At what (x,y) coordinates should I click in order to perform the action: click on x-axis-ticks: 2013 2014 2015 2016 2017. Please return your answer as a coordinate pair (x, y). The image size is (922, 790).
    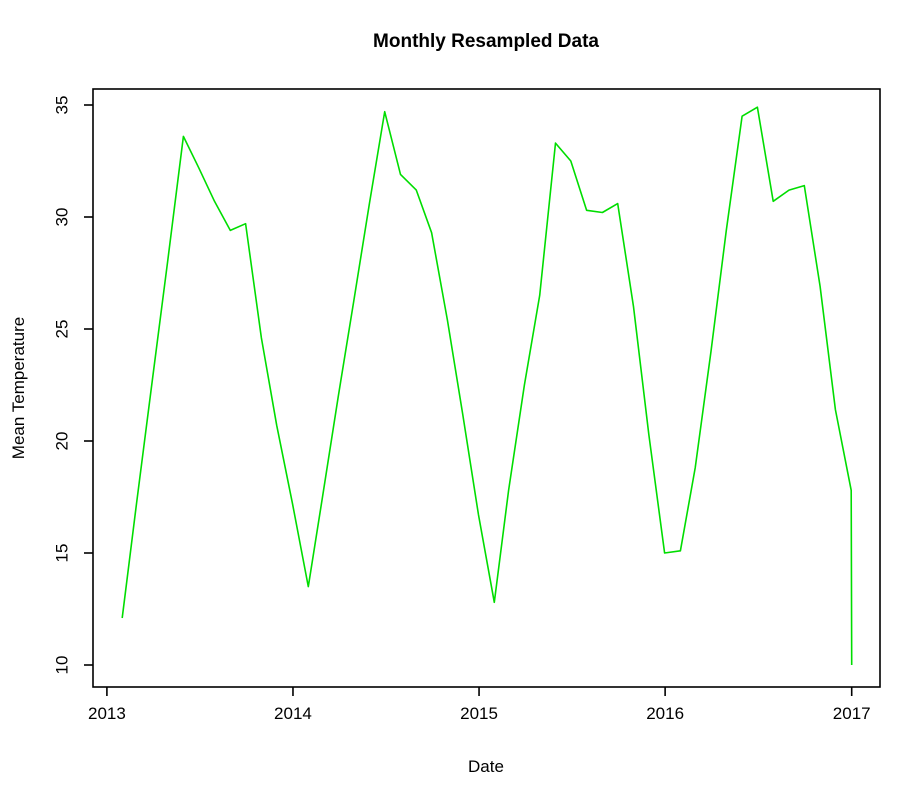
    Looking at the image, I should click on (479, 705).